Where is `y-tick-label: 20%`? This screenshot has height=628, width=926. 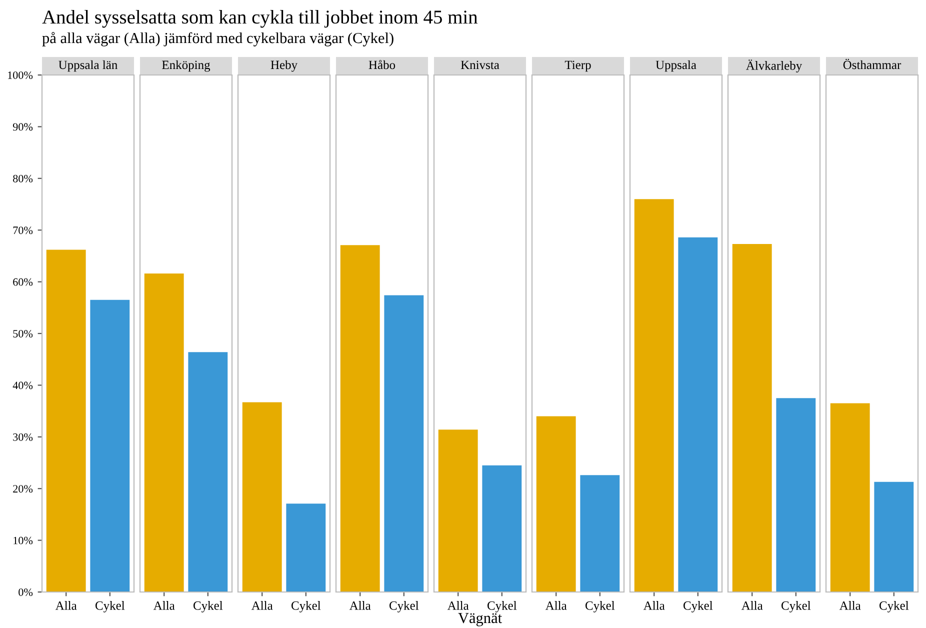 y-tick-label: 20% is located at coordinates (23, 489).